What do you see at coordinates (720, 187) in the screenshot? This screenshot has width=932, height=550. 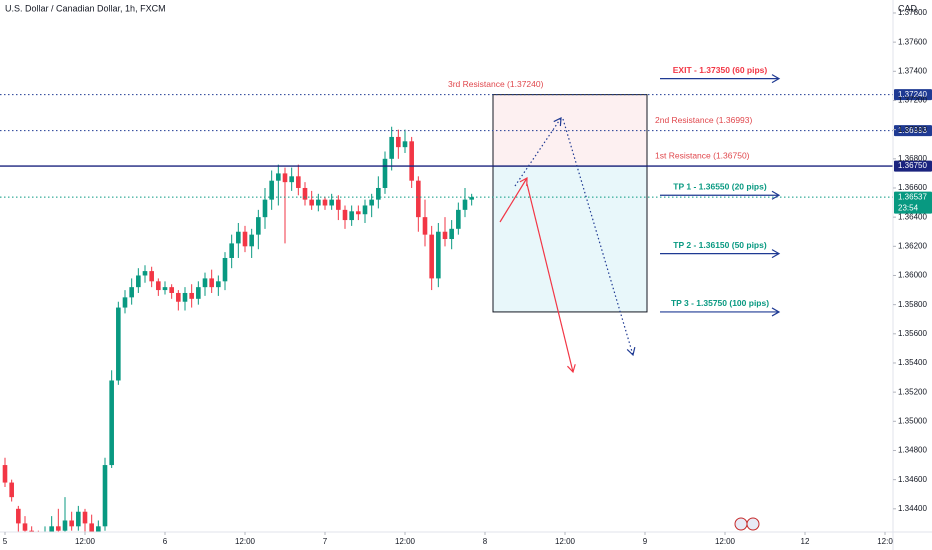 I see `target-label: TP 1 - 1.36550 (20 pips)` at bounding box center [720, 187].